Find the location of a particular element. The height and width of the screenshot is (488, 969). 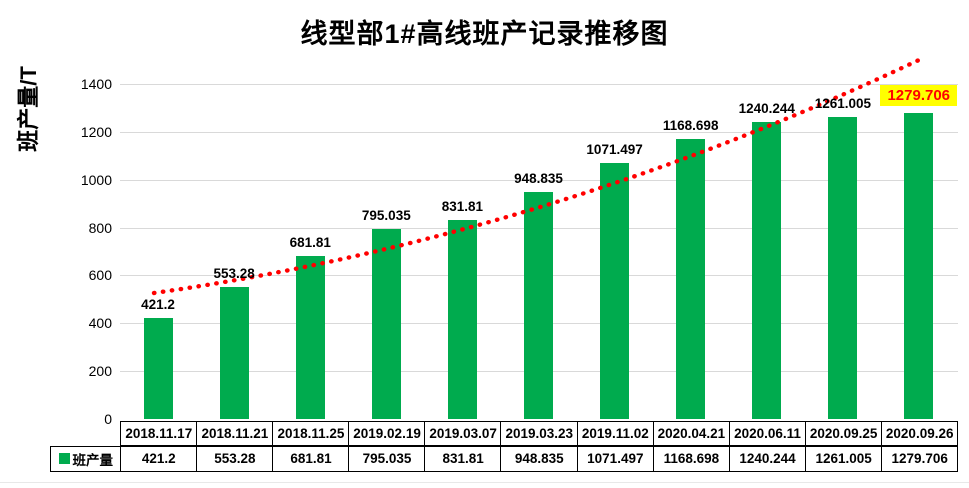

series-value-cell: 1071.497 is located at coordinates (615, 459).